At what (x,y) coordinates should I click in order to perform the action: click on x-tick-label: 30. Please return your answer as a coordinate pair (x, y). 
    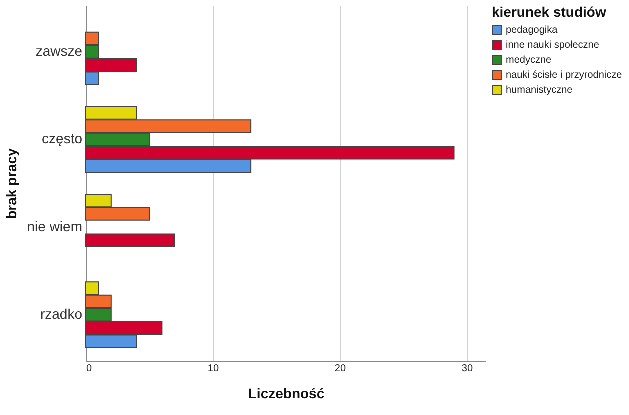
    Looking at the image, I should click on (468, 369).